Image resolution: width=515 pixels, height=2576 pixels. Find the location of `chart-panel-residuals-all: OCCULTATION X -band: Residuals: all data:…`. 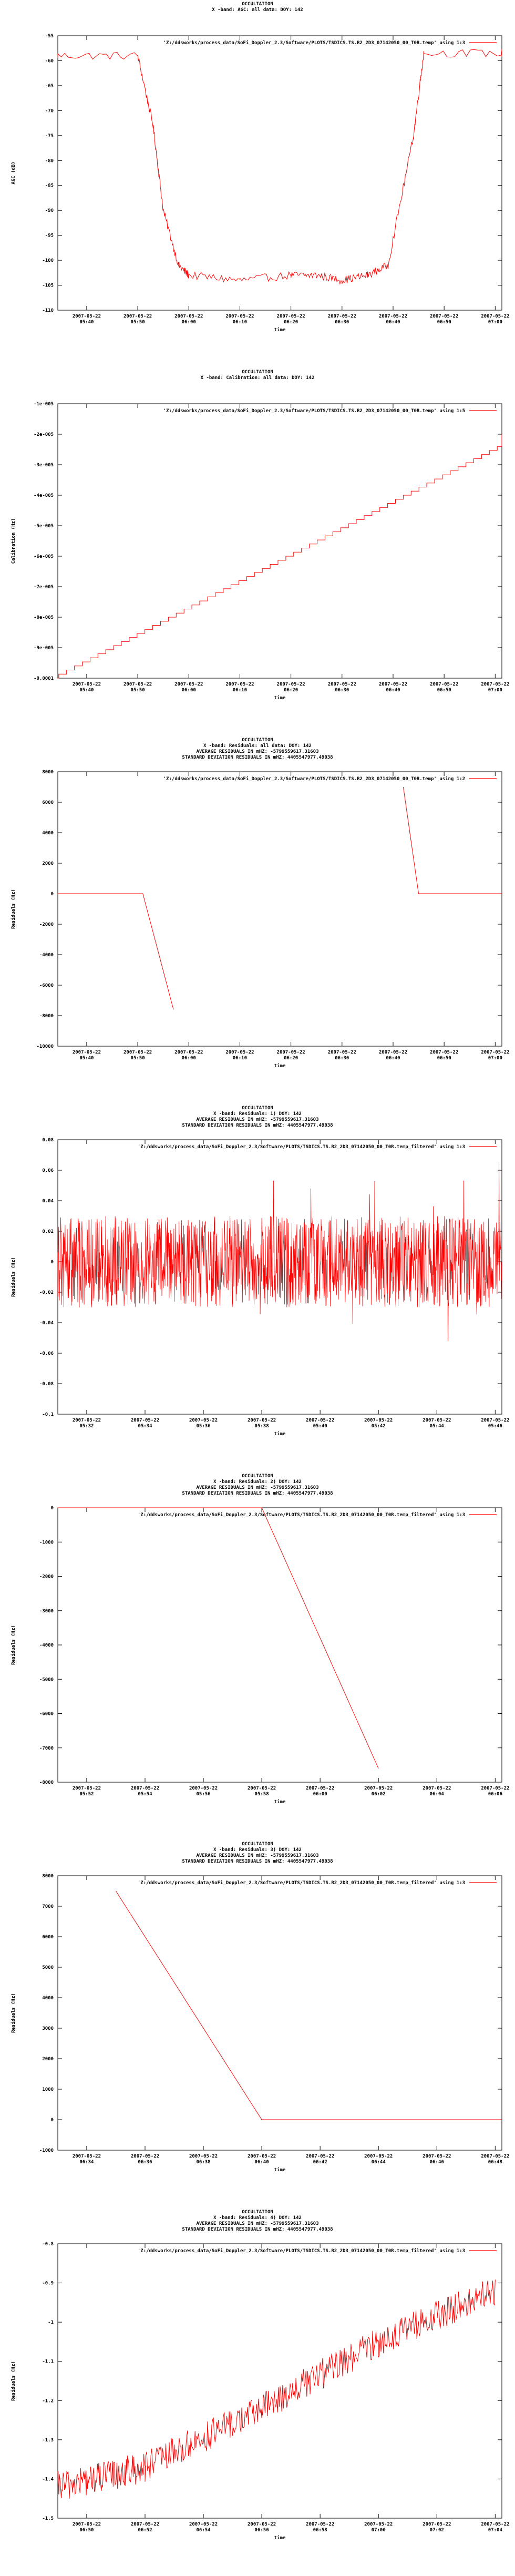

chart-panel-residuals-all: OCCULTATION X -band: Residuals: all data:… is located at coordinates (257, 920).